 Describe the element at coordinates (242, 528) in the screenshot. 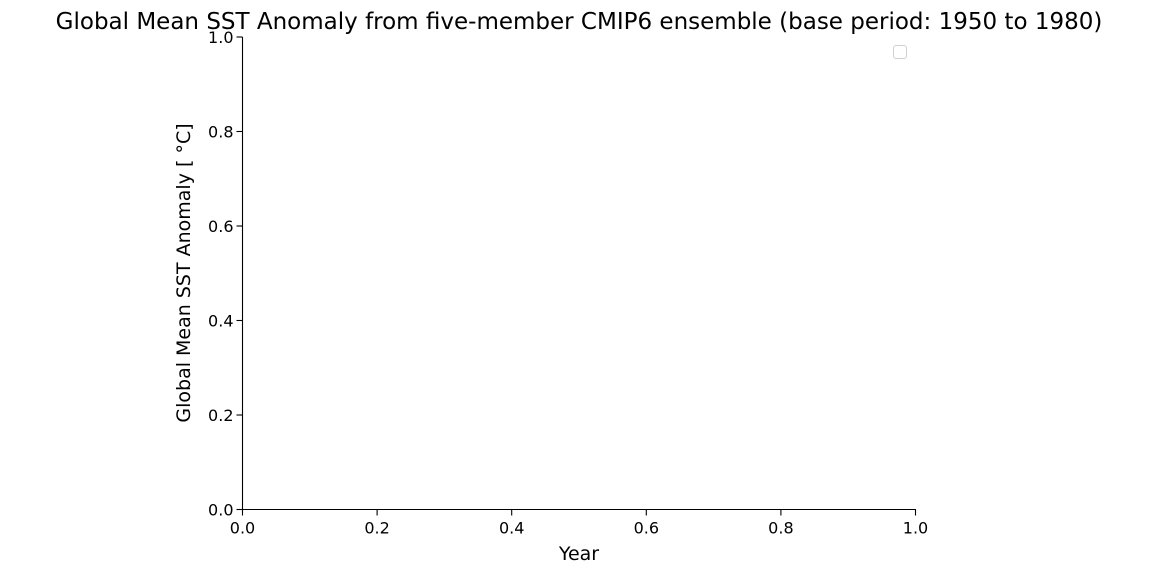

I see `x-tick-label: 0.0` at that location.